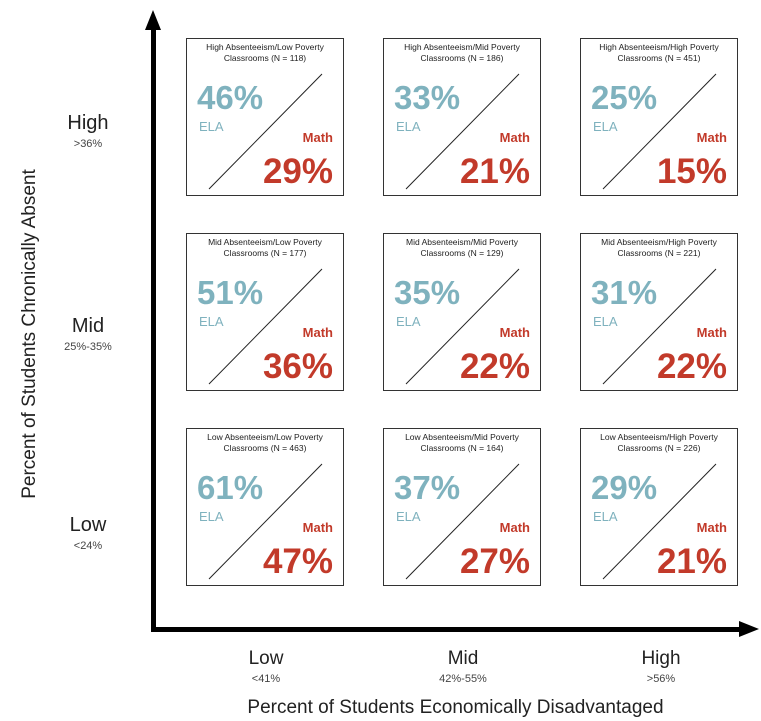  I want to click on math-percent: 27%, so click(494, 561).